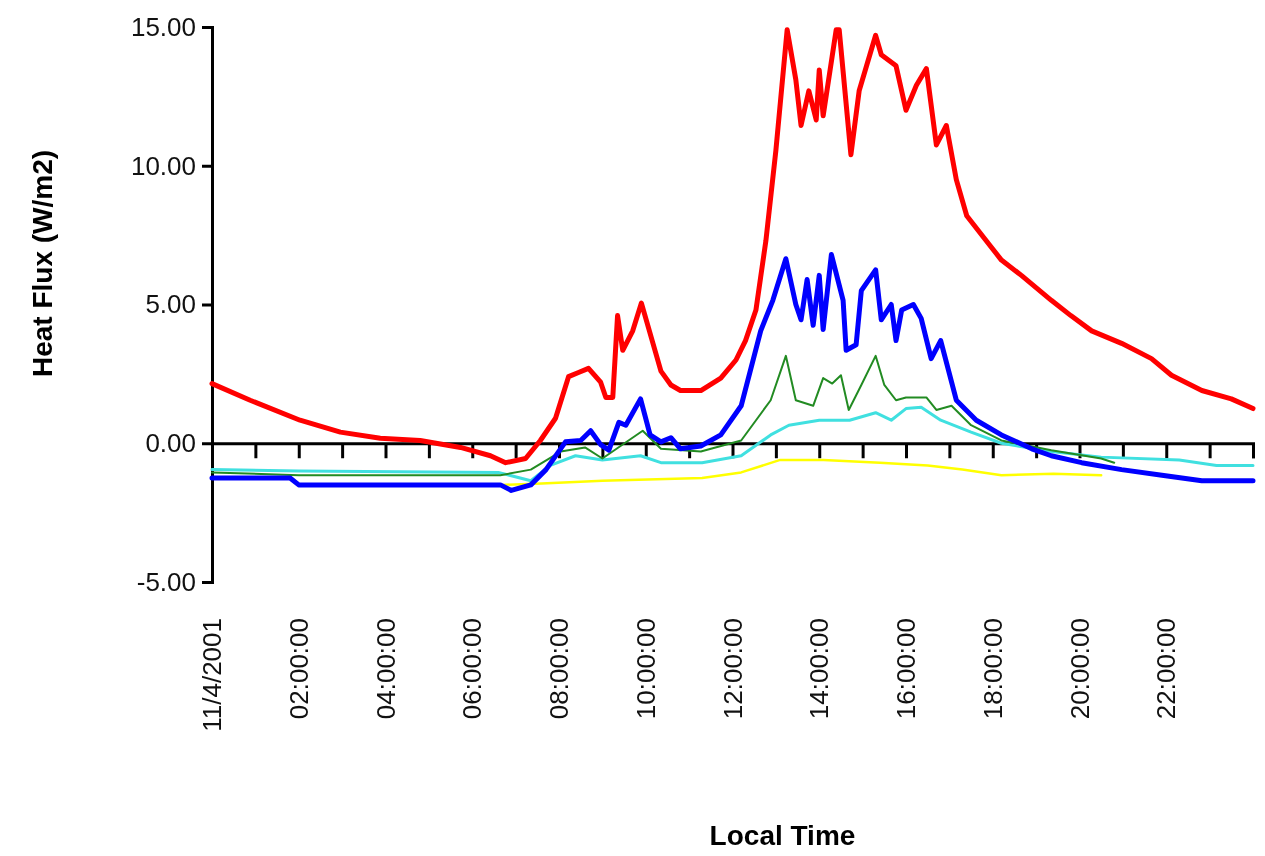 The image size is (1265, 856). I want to click on x-tick-label: 12:00:00, so click(732, 669).